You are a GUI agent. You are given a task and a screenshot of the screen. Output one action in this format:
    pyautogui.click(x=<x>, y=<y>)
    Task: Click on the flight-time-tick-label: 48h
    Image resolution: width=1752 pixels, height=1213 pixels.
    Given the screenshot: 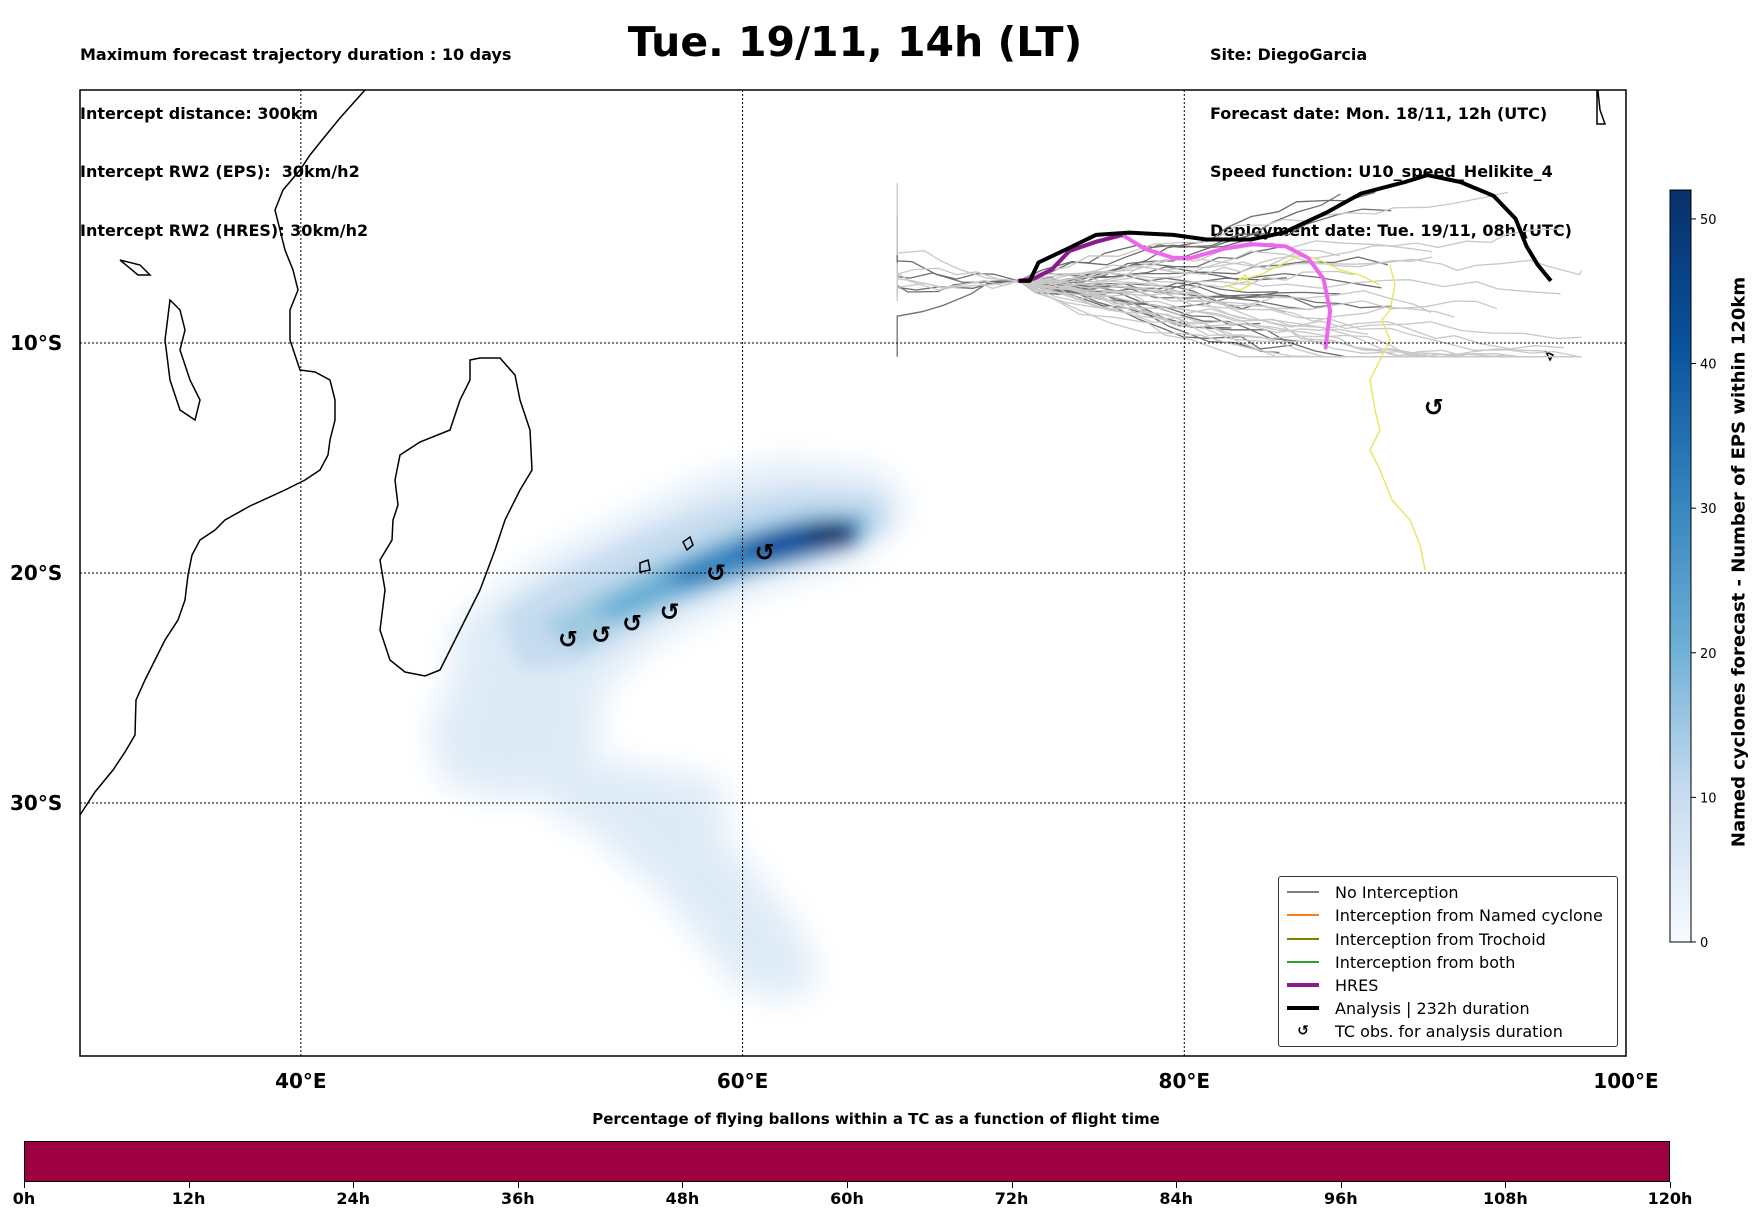 What is the action you would take?
    pyautogui.click(x=682, y=1198)
    